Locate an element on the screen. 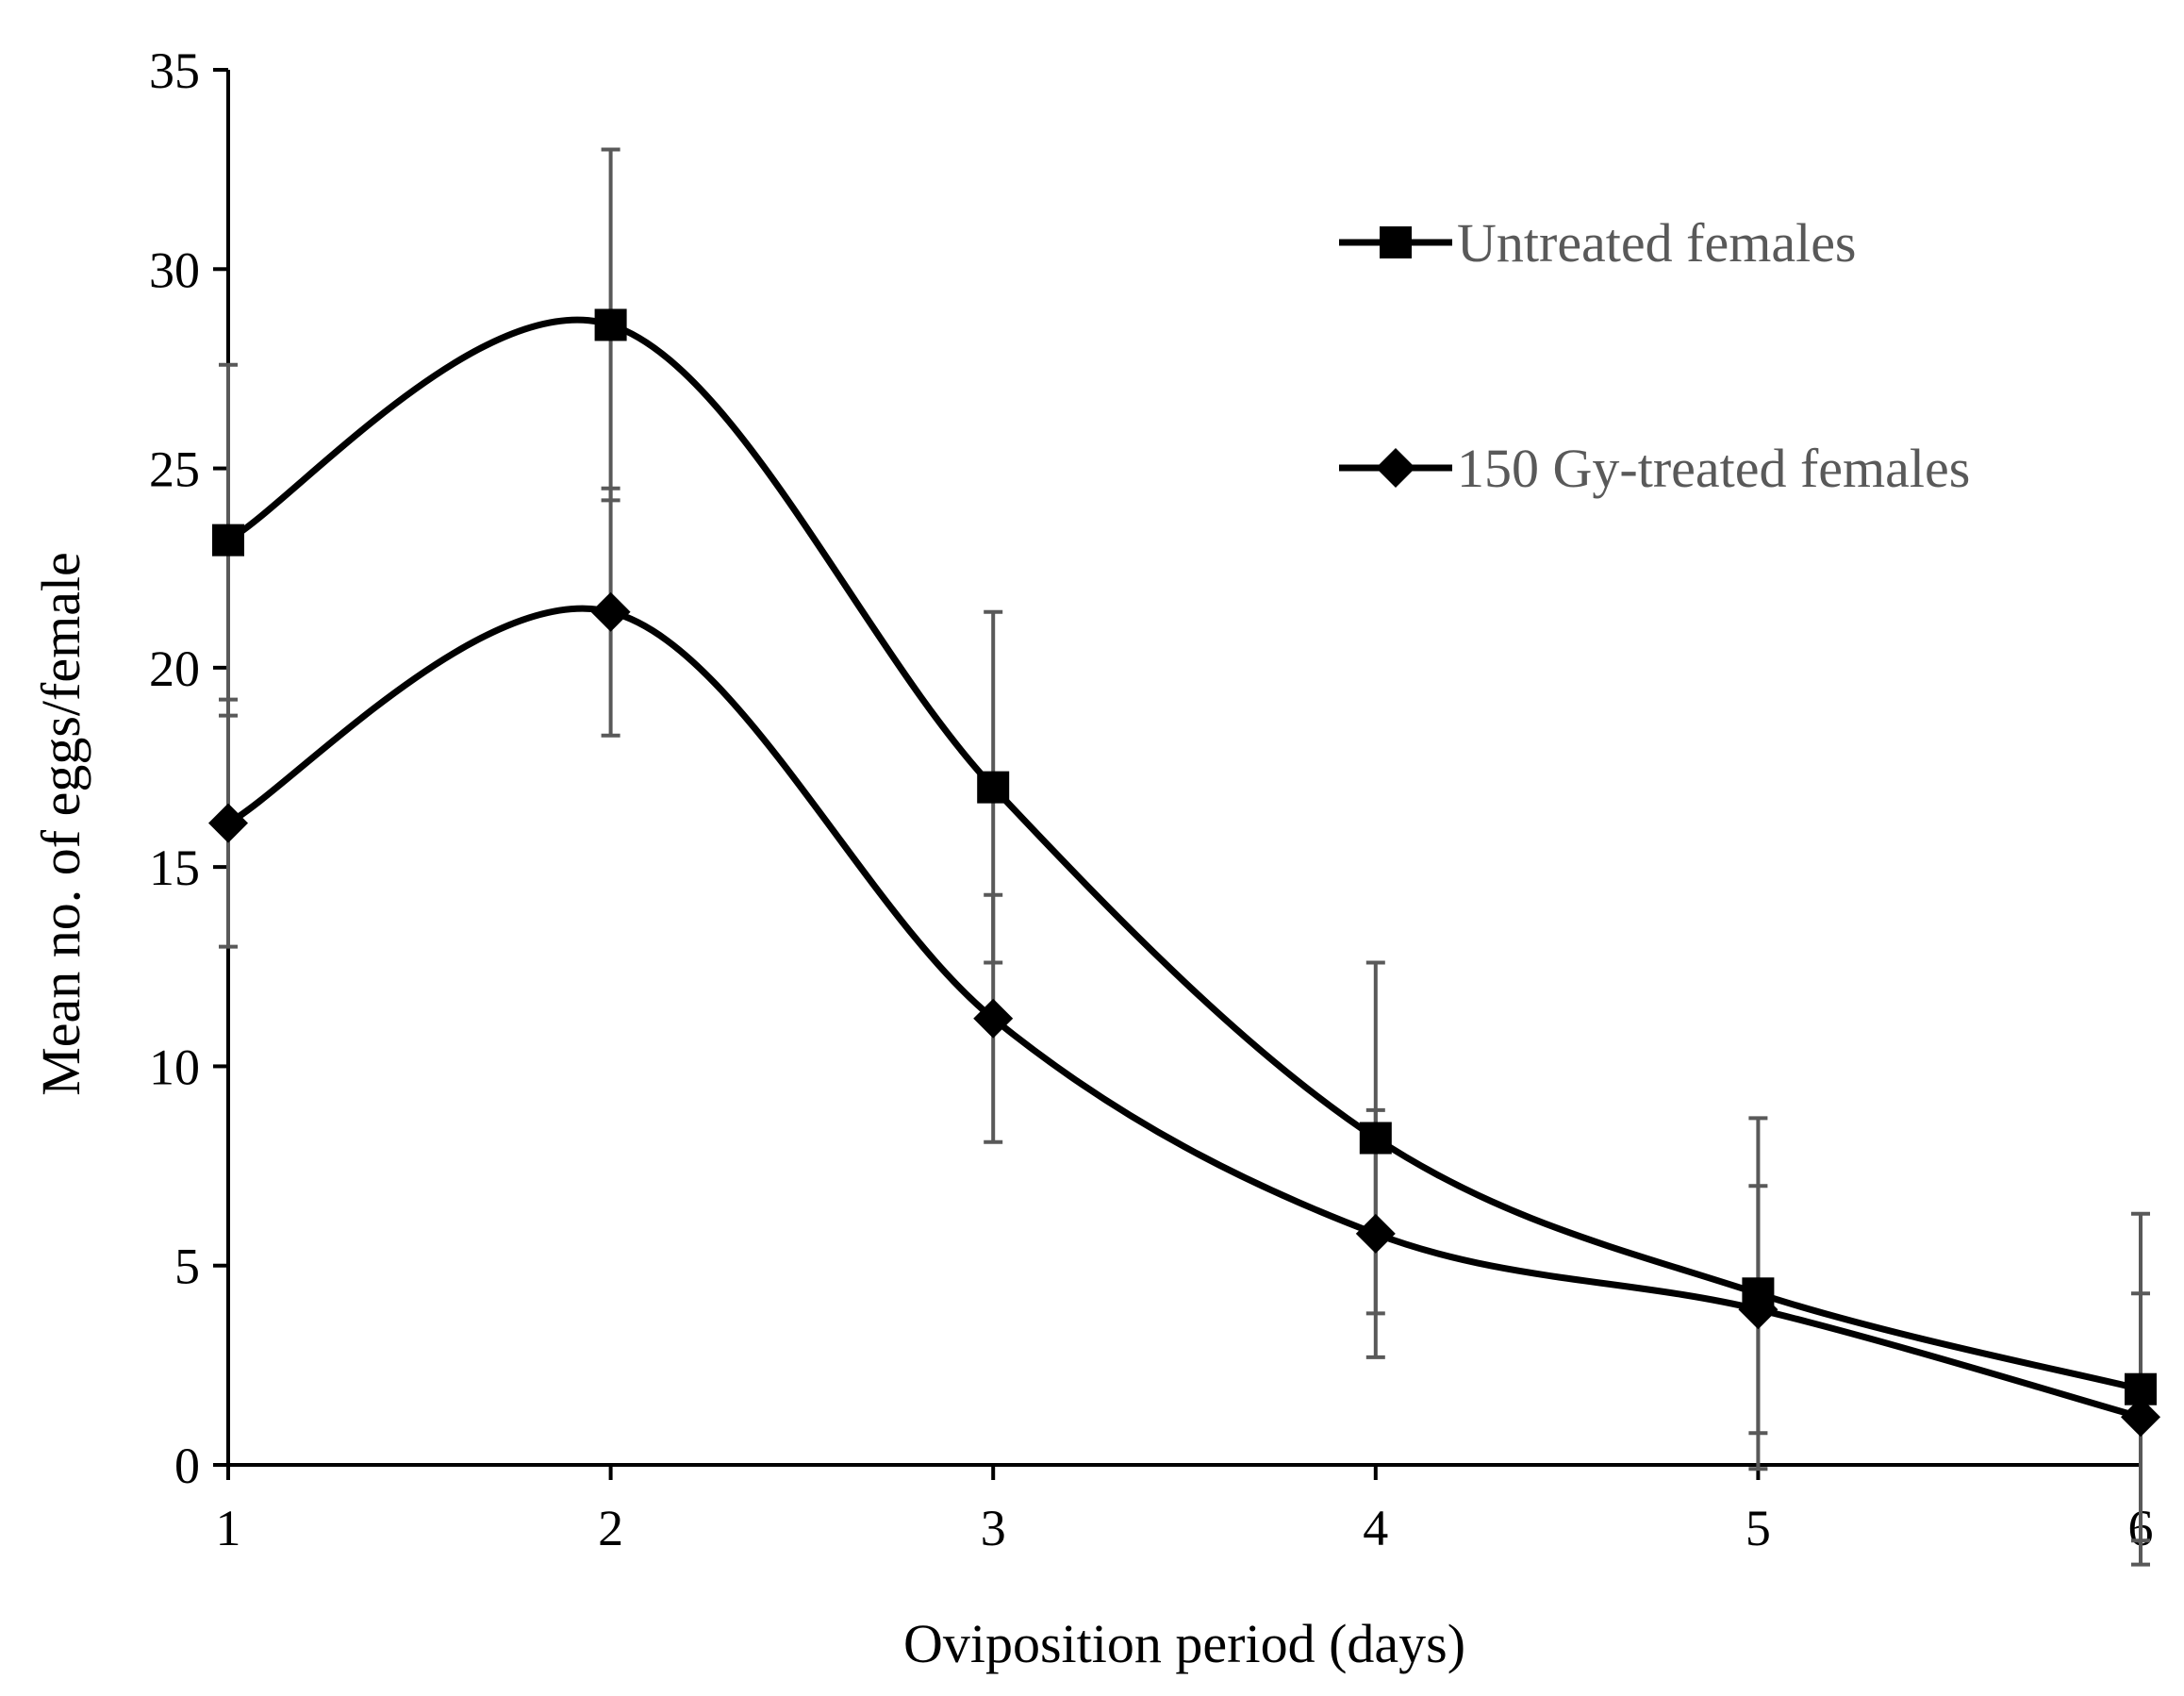  legend-diamond-marker is located at coordinates (1395, 468).